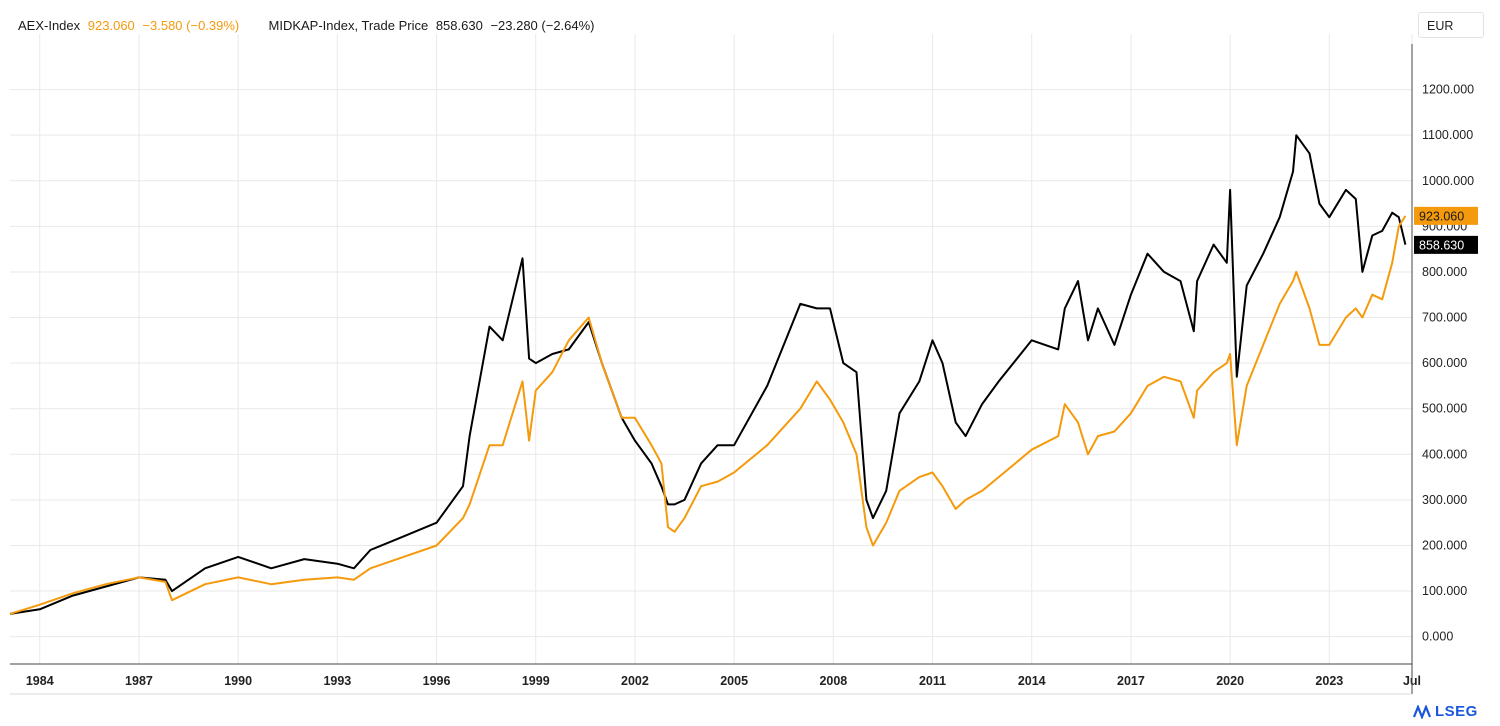  I want to click on x-tick-label: 2017, so click(1131, 681).